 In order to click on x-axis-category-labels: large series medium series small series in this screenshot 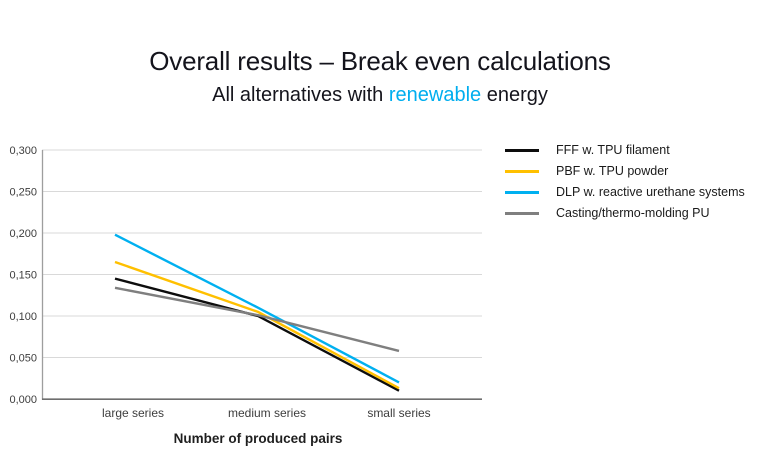, I will do `click(266, 413)`.